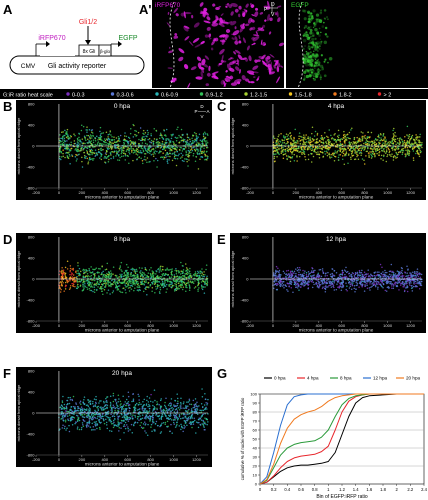 The width and height of the screenshot is (428, 500). I want to click on x-tick-label: 400, so click(104, 325).